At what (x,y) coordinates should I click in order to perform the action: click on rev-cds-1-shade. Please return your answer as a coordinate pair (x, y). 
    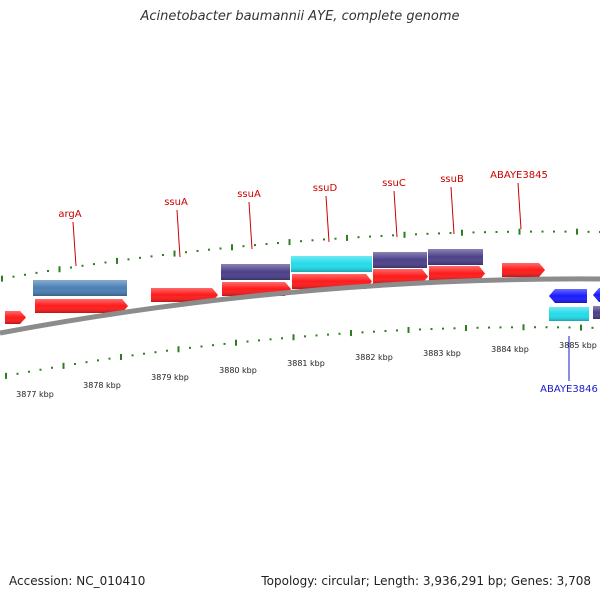
    Looking at the image, I should click on (568, 296).